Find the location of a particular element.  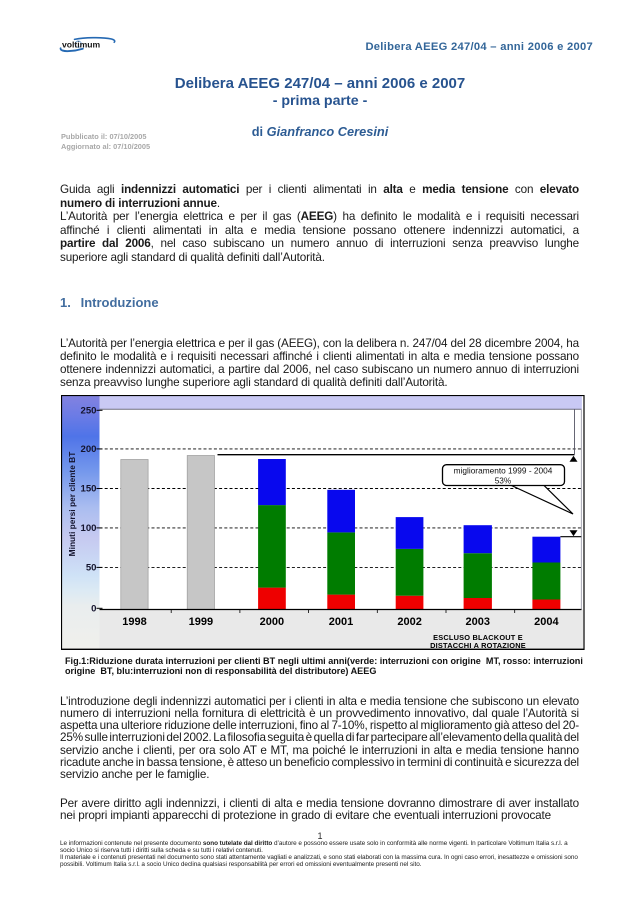

svg-text: 2001 is located at coordinates (341, 622).